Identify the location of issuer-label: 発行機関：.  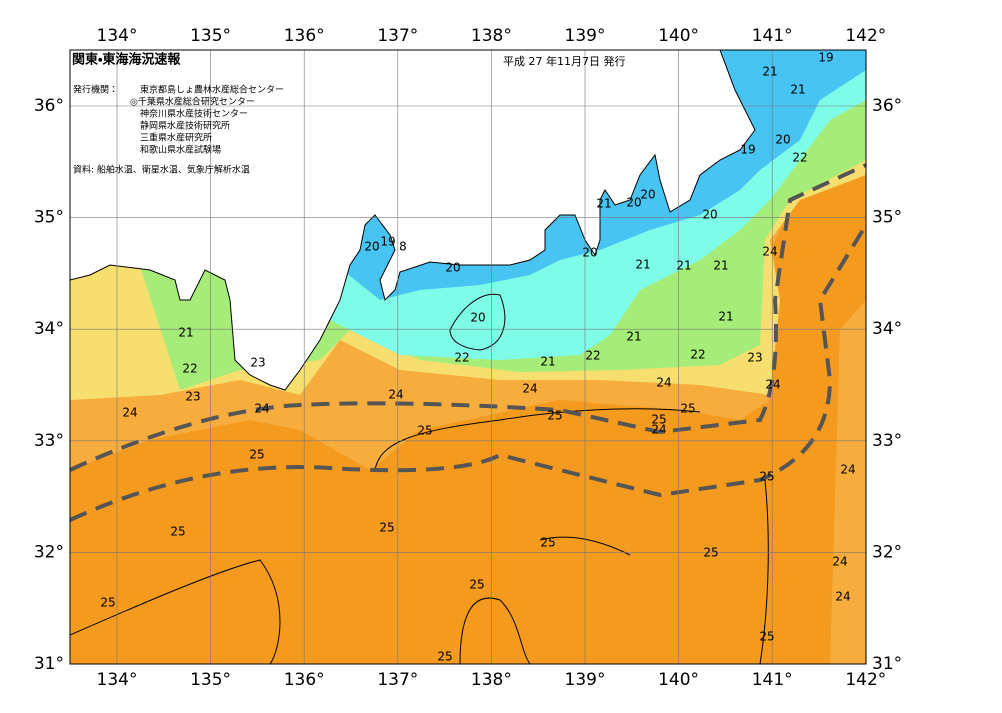
(95, 90).